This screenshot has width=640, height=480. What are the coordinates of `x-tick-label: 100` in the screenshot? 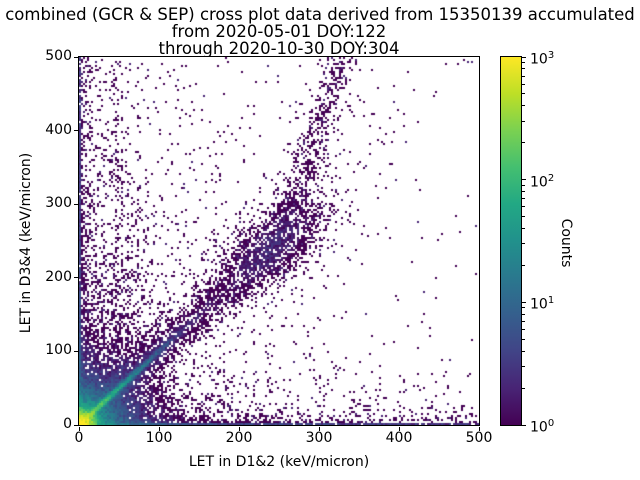 It's located at (159, 438).